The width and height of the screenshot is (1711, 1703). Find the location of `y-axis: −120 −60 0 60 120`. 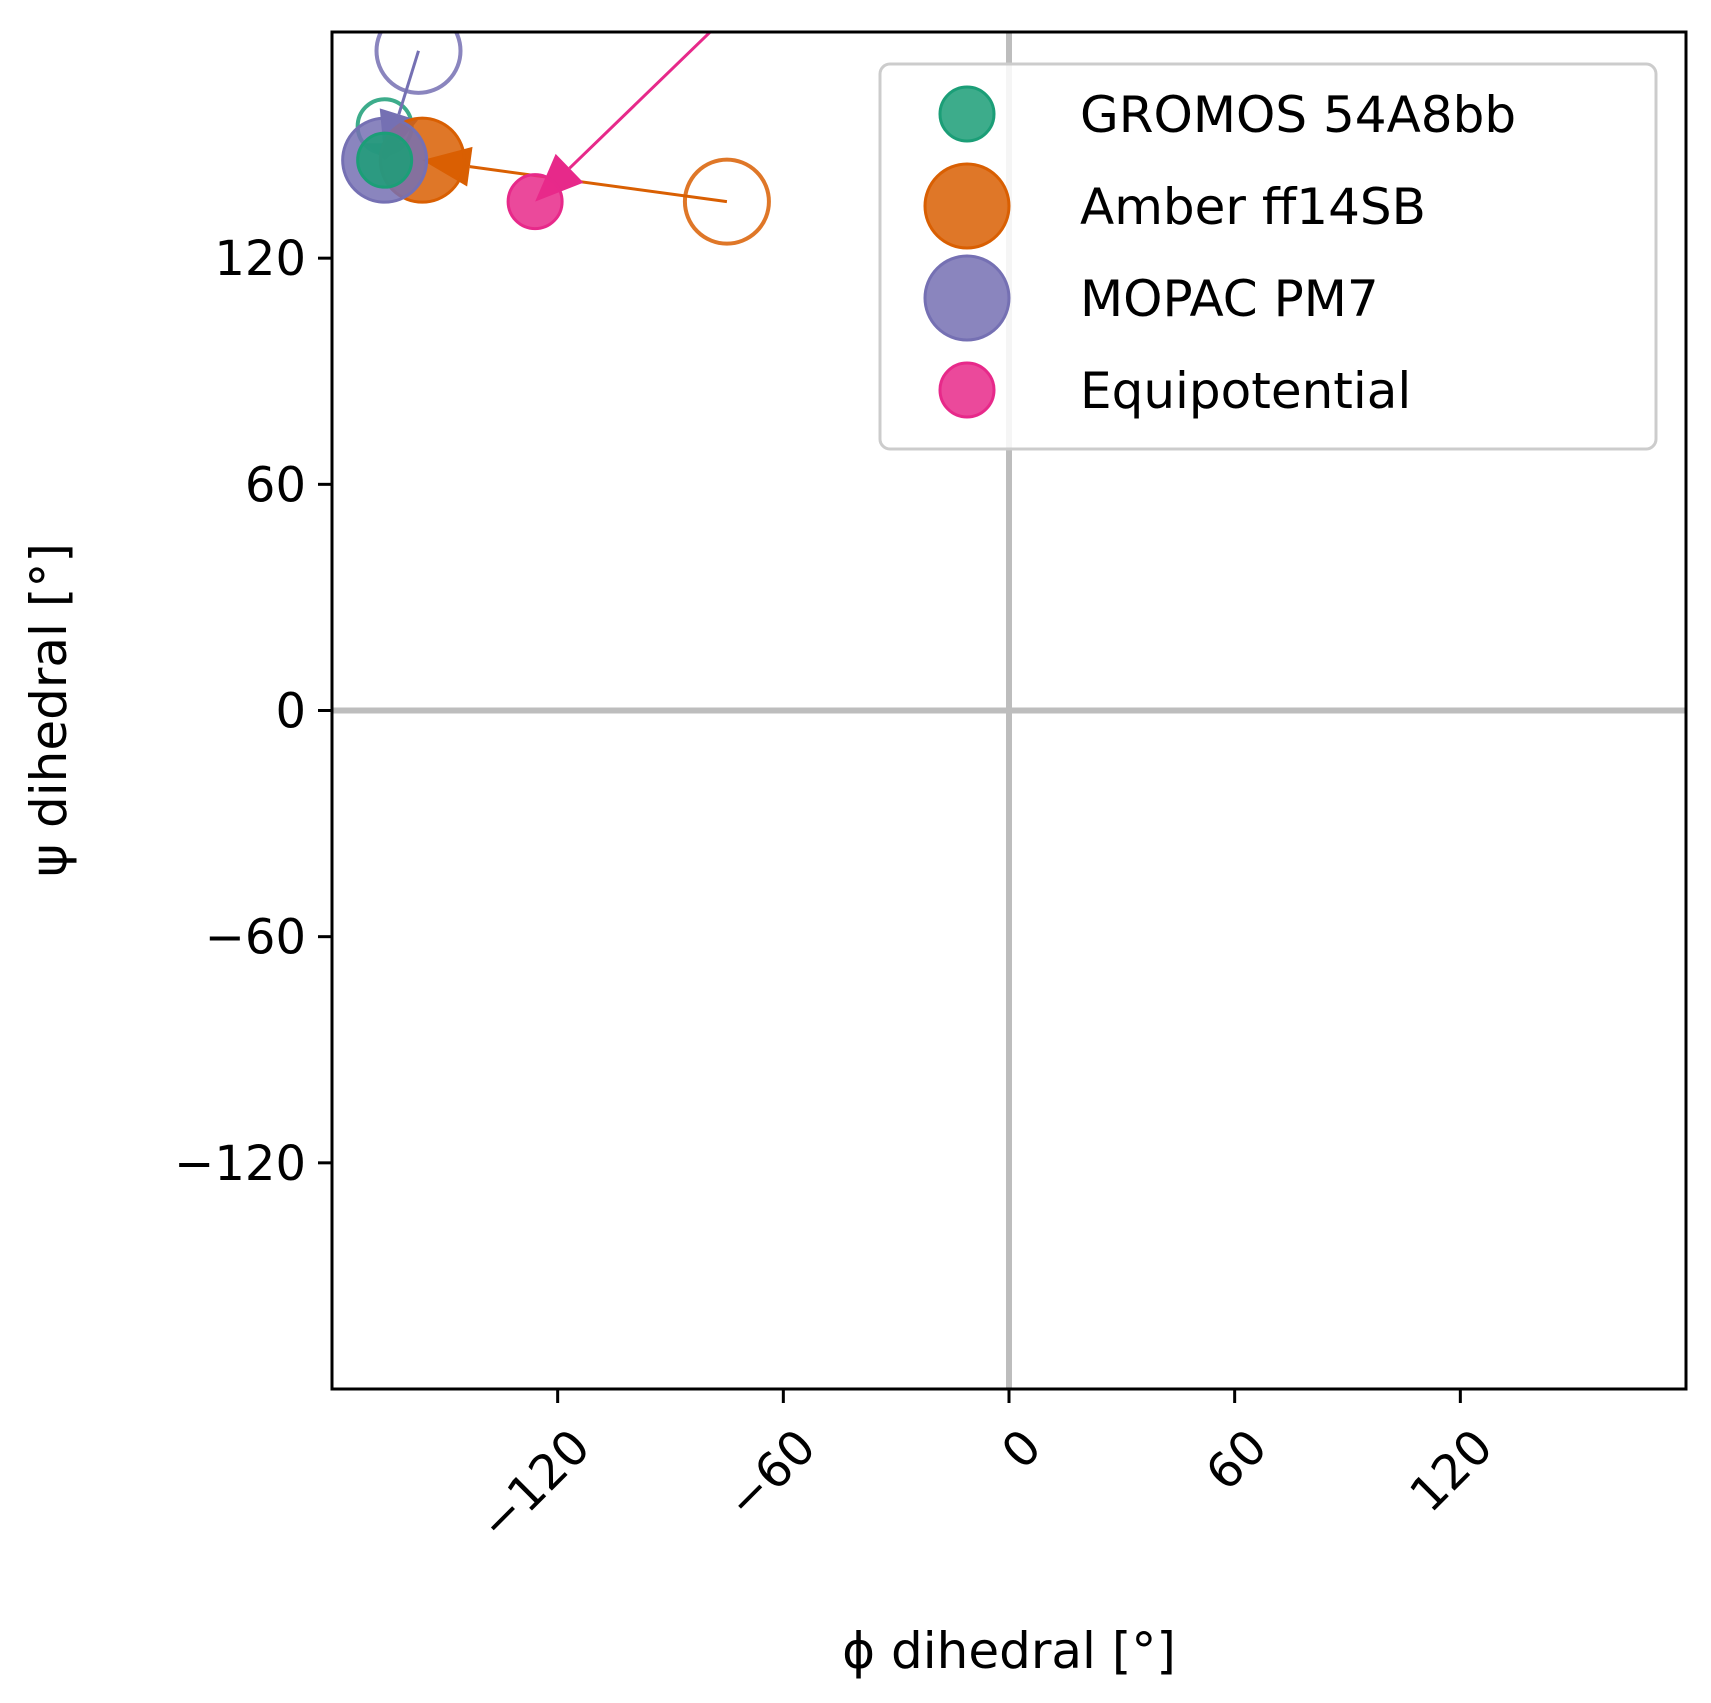

y-axis: −120 −60 0 60 120 is located at coordinates (253, 711).